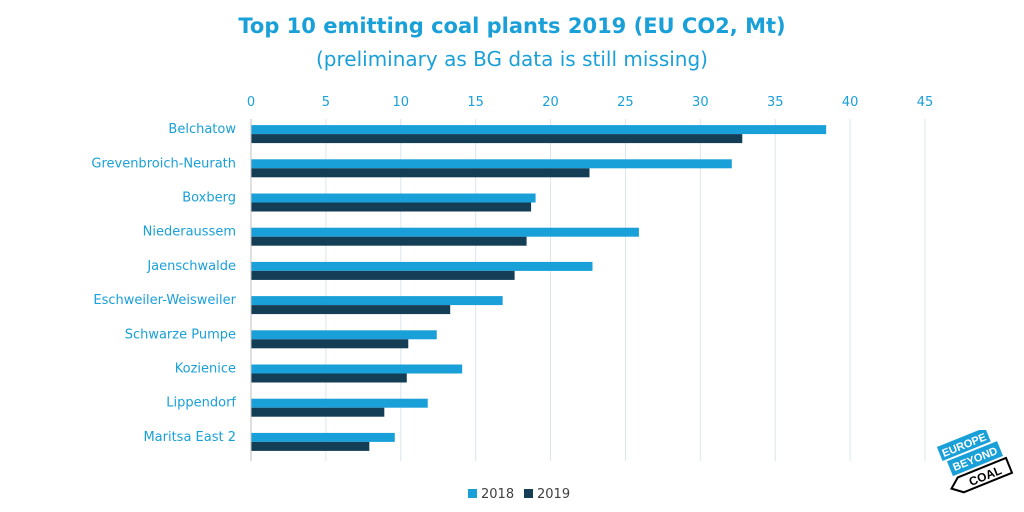 This screenshot has width=1024, height=512. What do you see at coordinates (519, 494) in the screenshot?
I see `legend: 2018 2019` at bounding box center [519, 494].